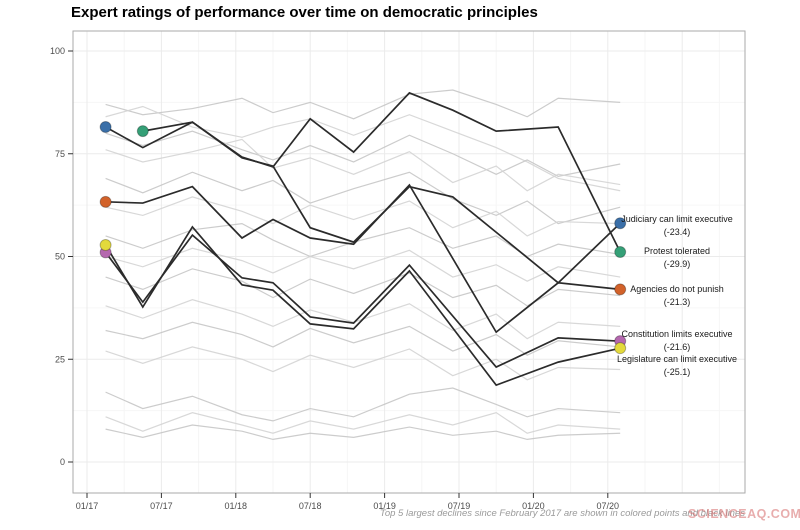 The width and height of the screenshot is (800, 530). What do you see at coordinates (60, 359) in the screenshot?
I see `y-axis-label: 25` at bounding box center [60, 359].